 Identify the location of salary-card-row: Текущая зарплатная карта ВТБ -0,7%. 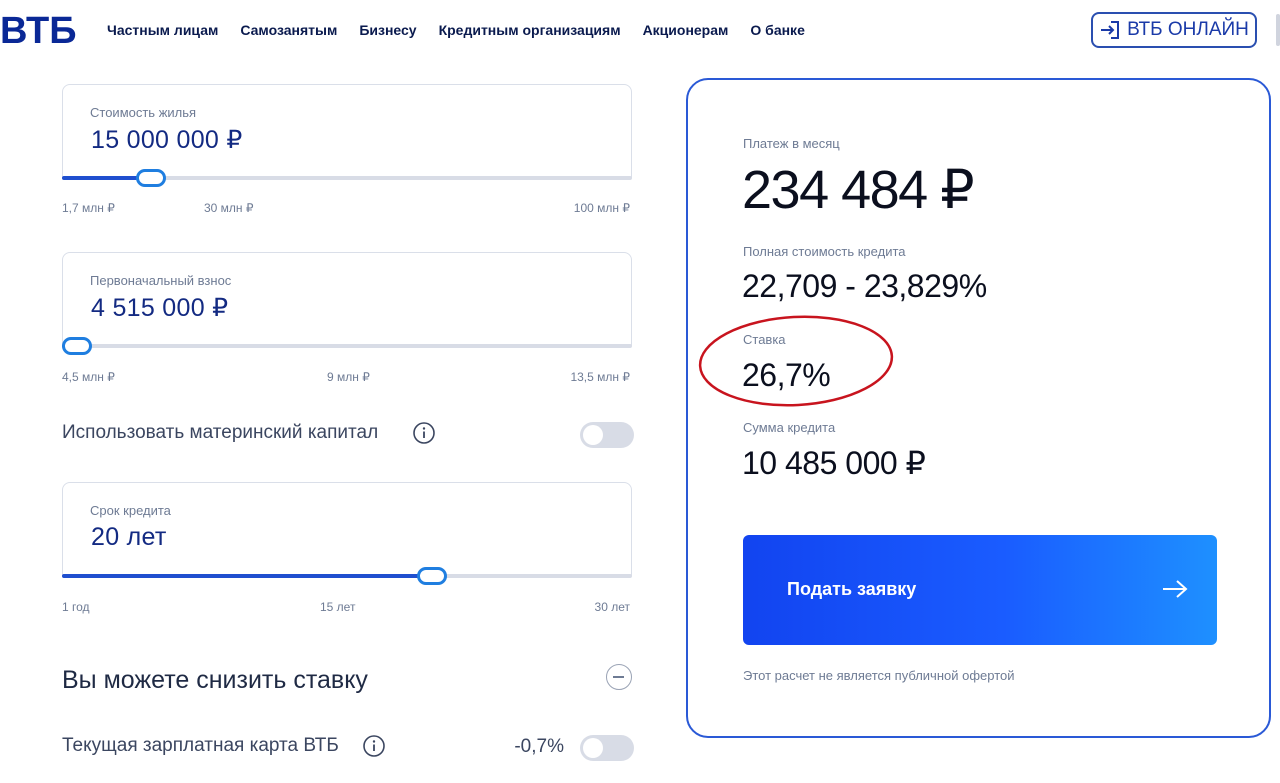
(348, 748).